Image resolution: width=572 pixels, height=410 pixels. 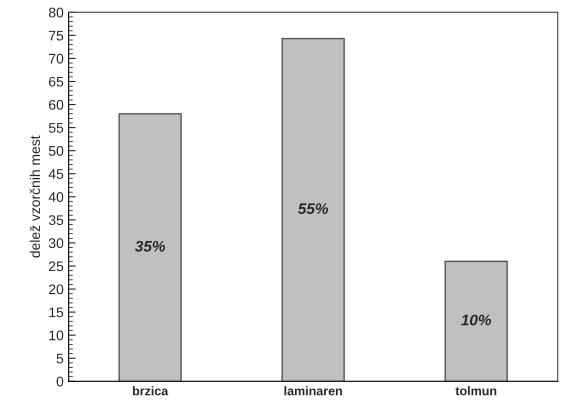 I want to click on y-tick-label: 50, so click(x=56, y=151).